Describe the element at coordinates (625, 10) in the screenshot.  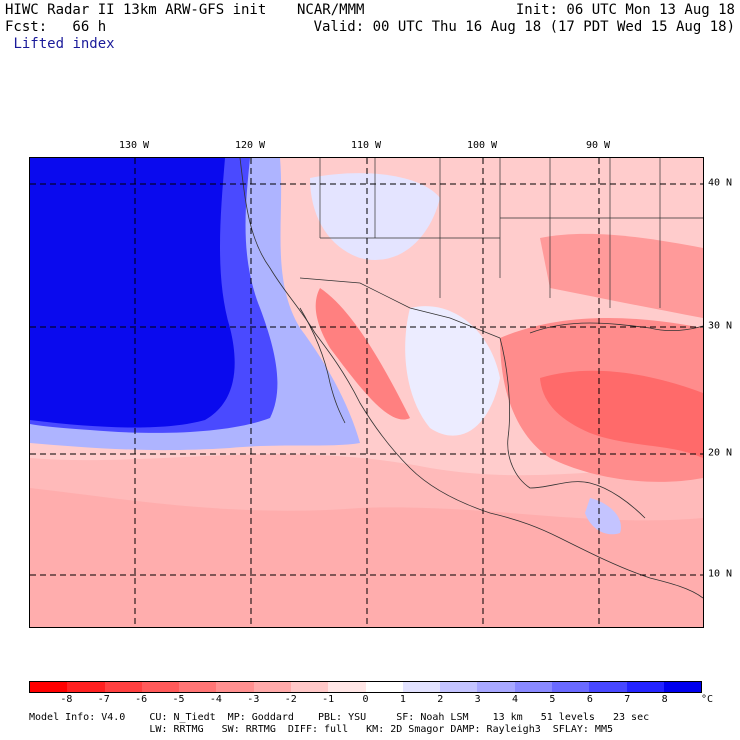
I see `init-time: Init: 06 UTC Mon 13 Aug 18` at that location.